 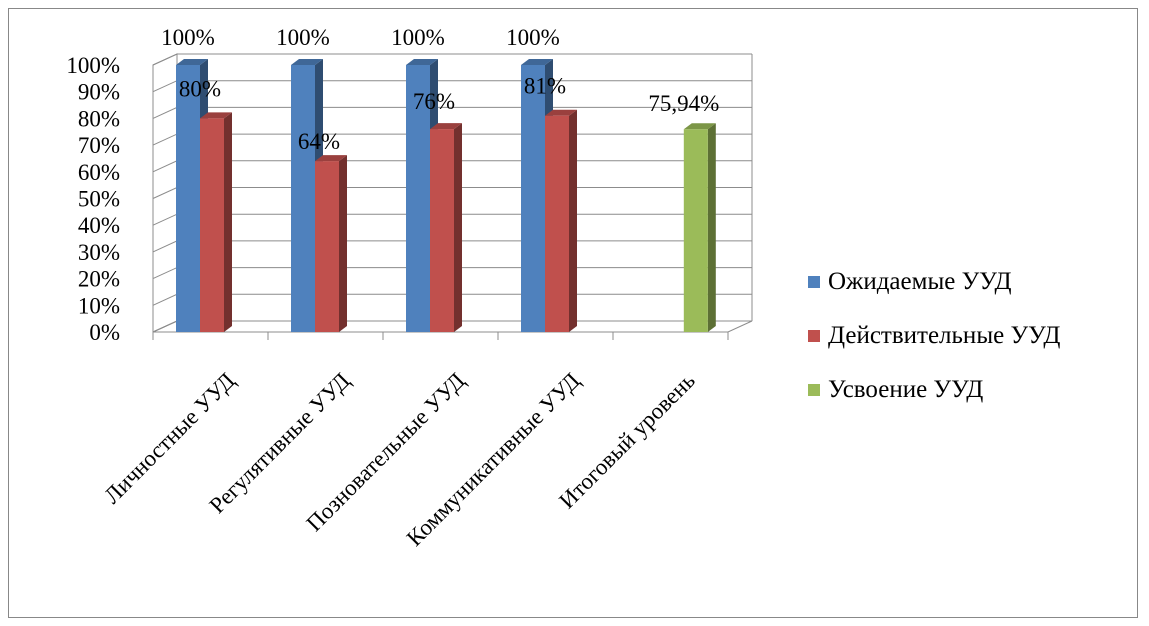 What do you see at coordinates (99, 225) in the screenshot?
I see `y-tick-label: 40%` at bounding box center [99, 225].